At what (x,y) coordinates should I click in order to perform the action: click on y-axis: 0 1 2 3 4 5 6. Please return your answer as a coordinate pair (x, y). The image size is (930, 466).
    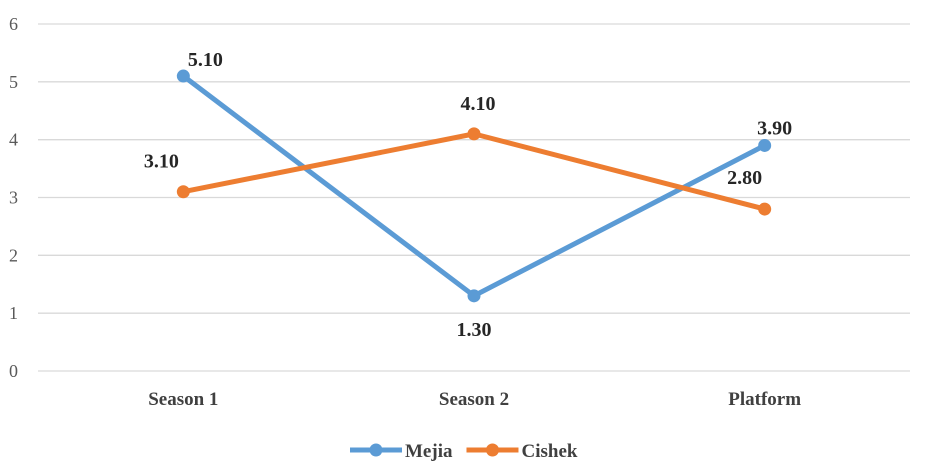
    Looking at the image, I should click on (13, 197).